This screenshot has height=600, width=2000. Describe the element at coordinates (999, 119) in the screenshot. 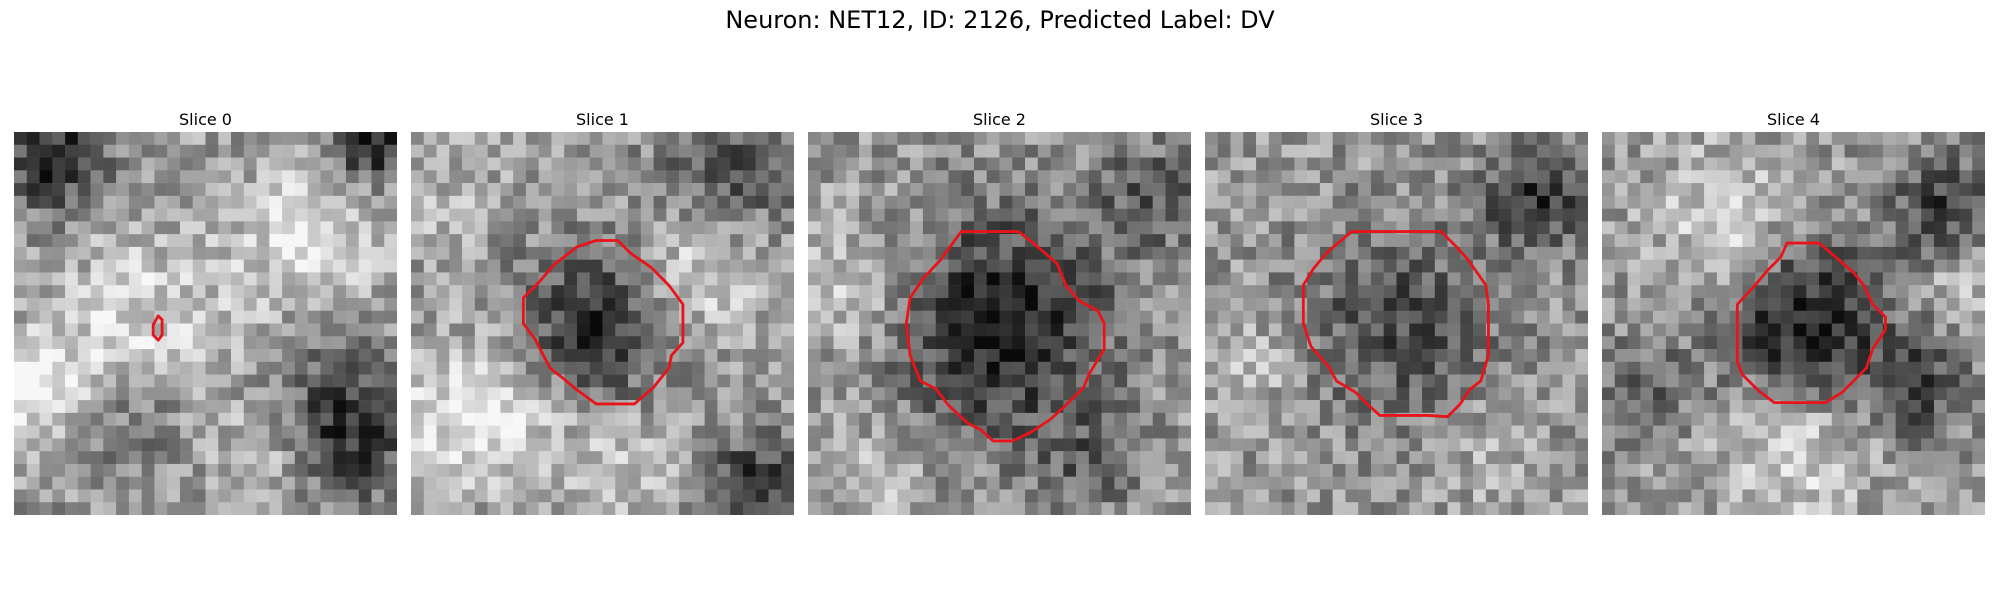

I see `slice-title: Slice 2` at that location.